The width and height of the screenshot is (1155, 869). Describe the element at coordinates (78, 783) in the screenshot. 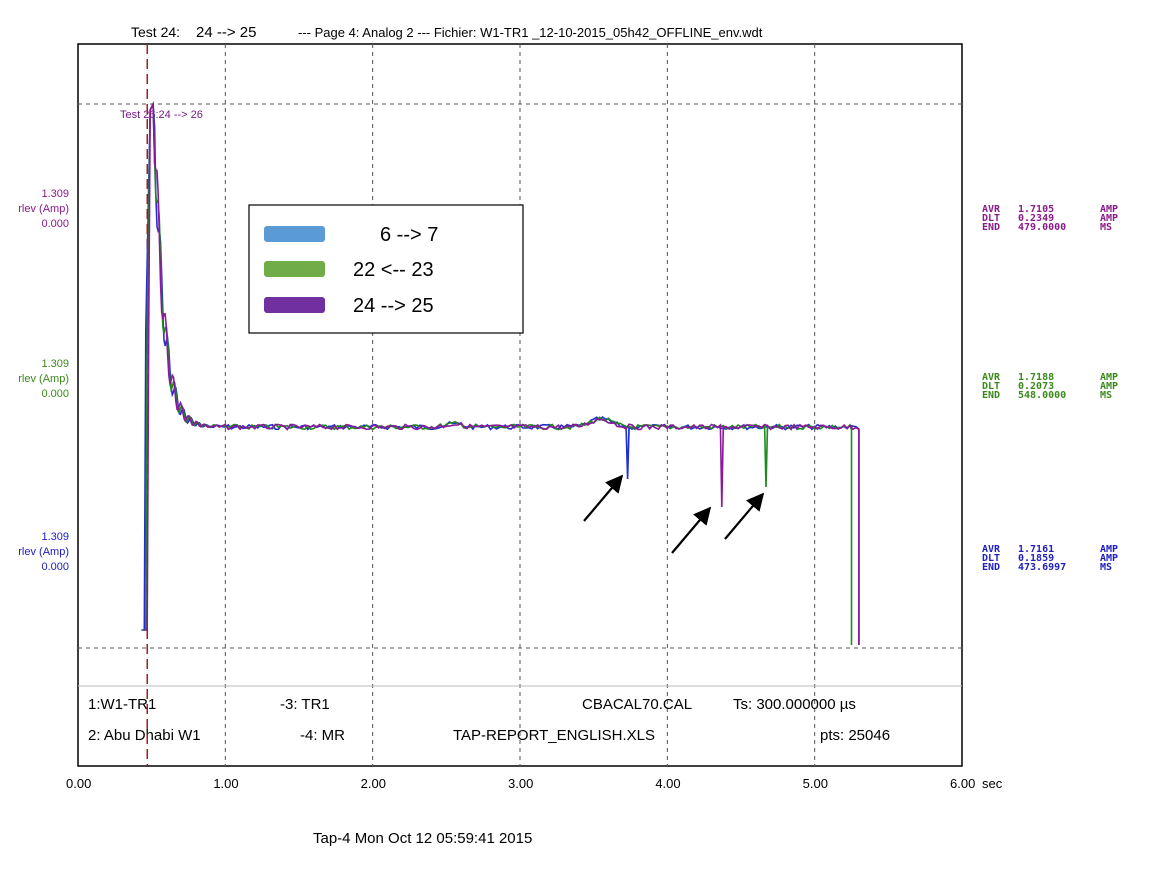

I see `x-tick-label: 0.00` at that location.